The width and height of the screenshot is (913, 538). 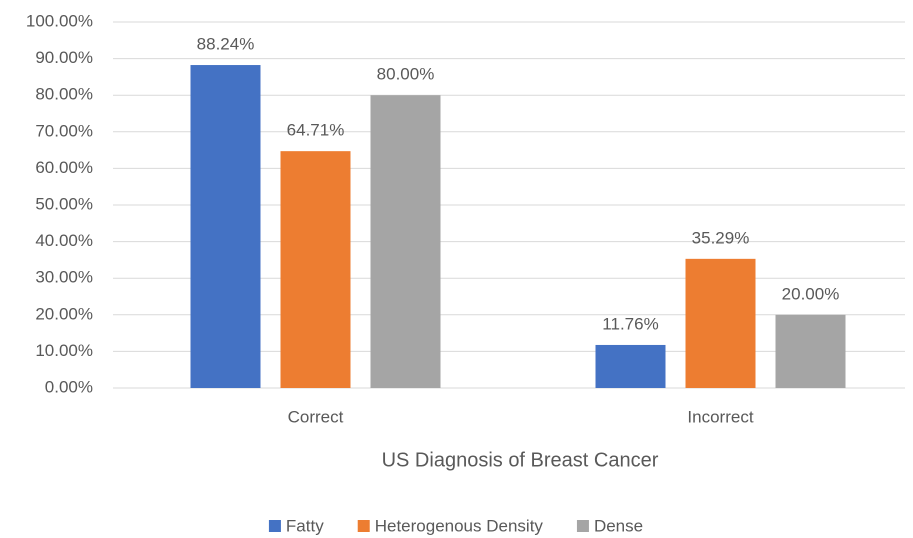 I want to click on y-tick-label: 0.00%, so click(x=69, y=386).